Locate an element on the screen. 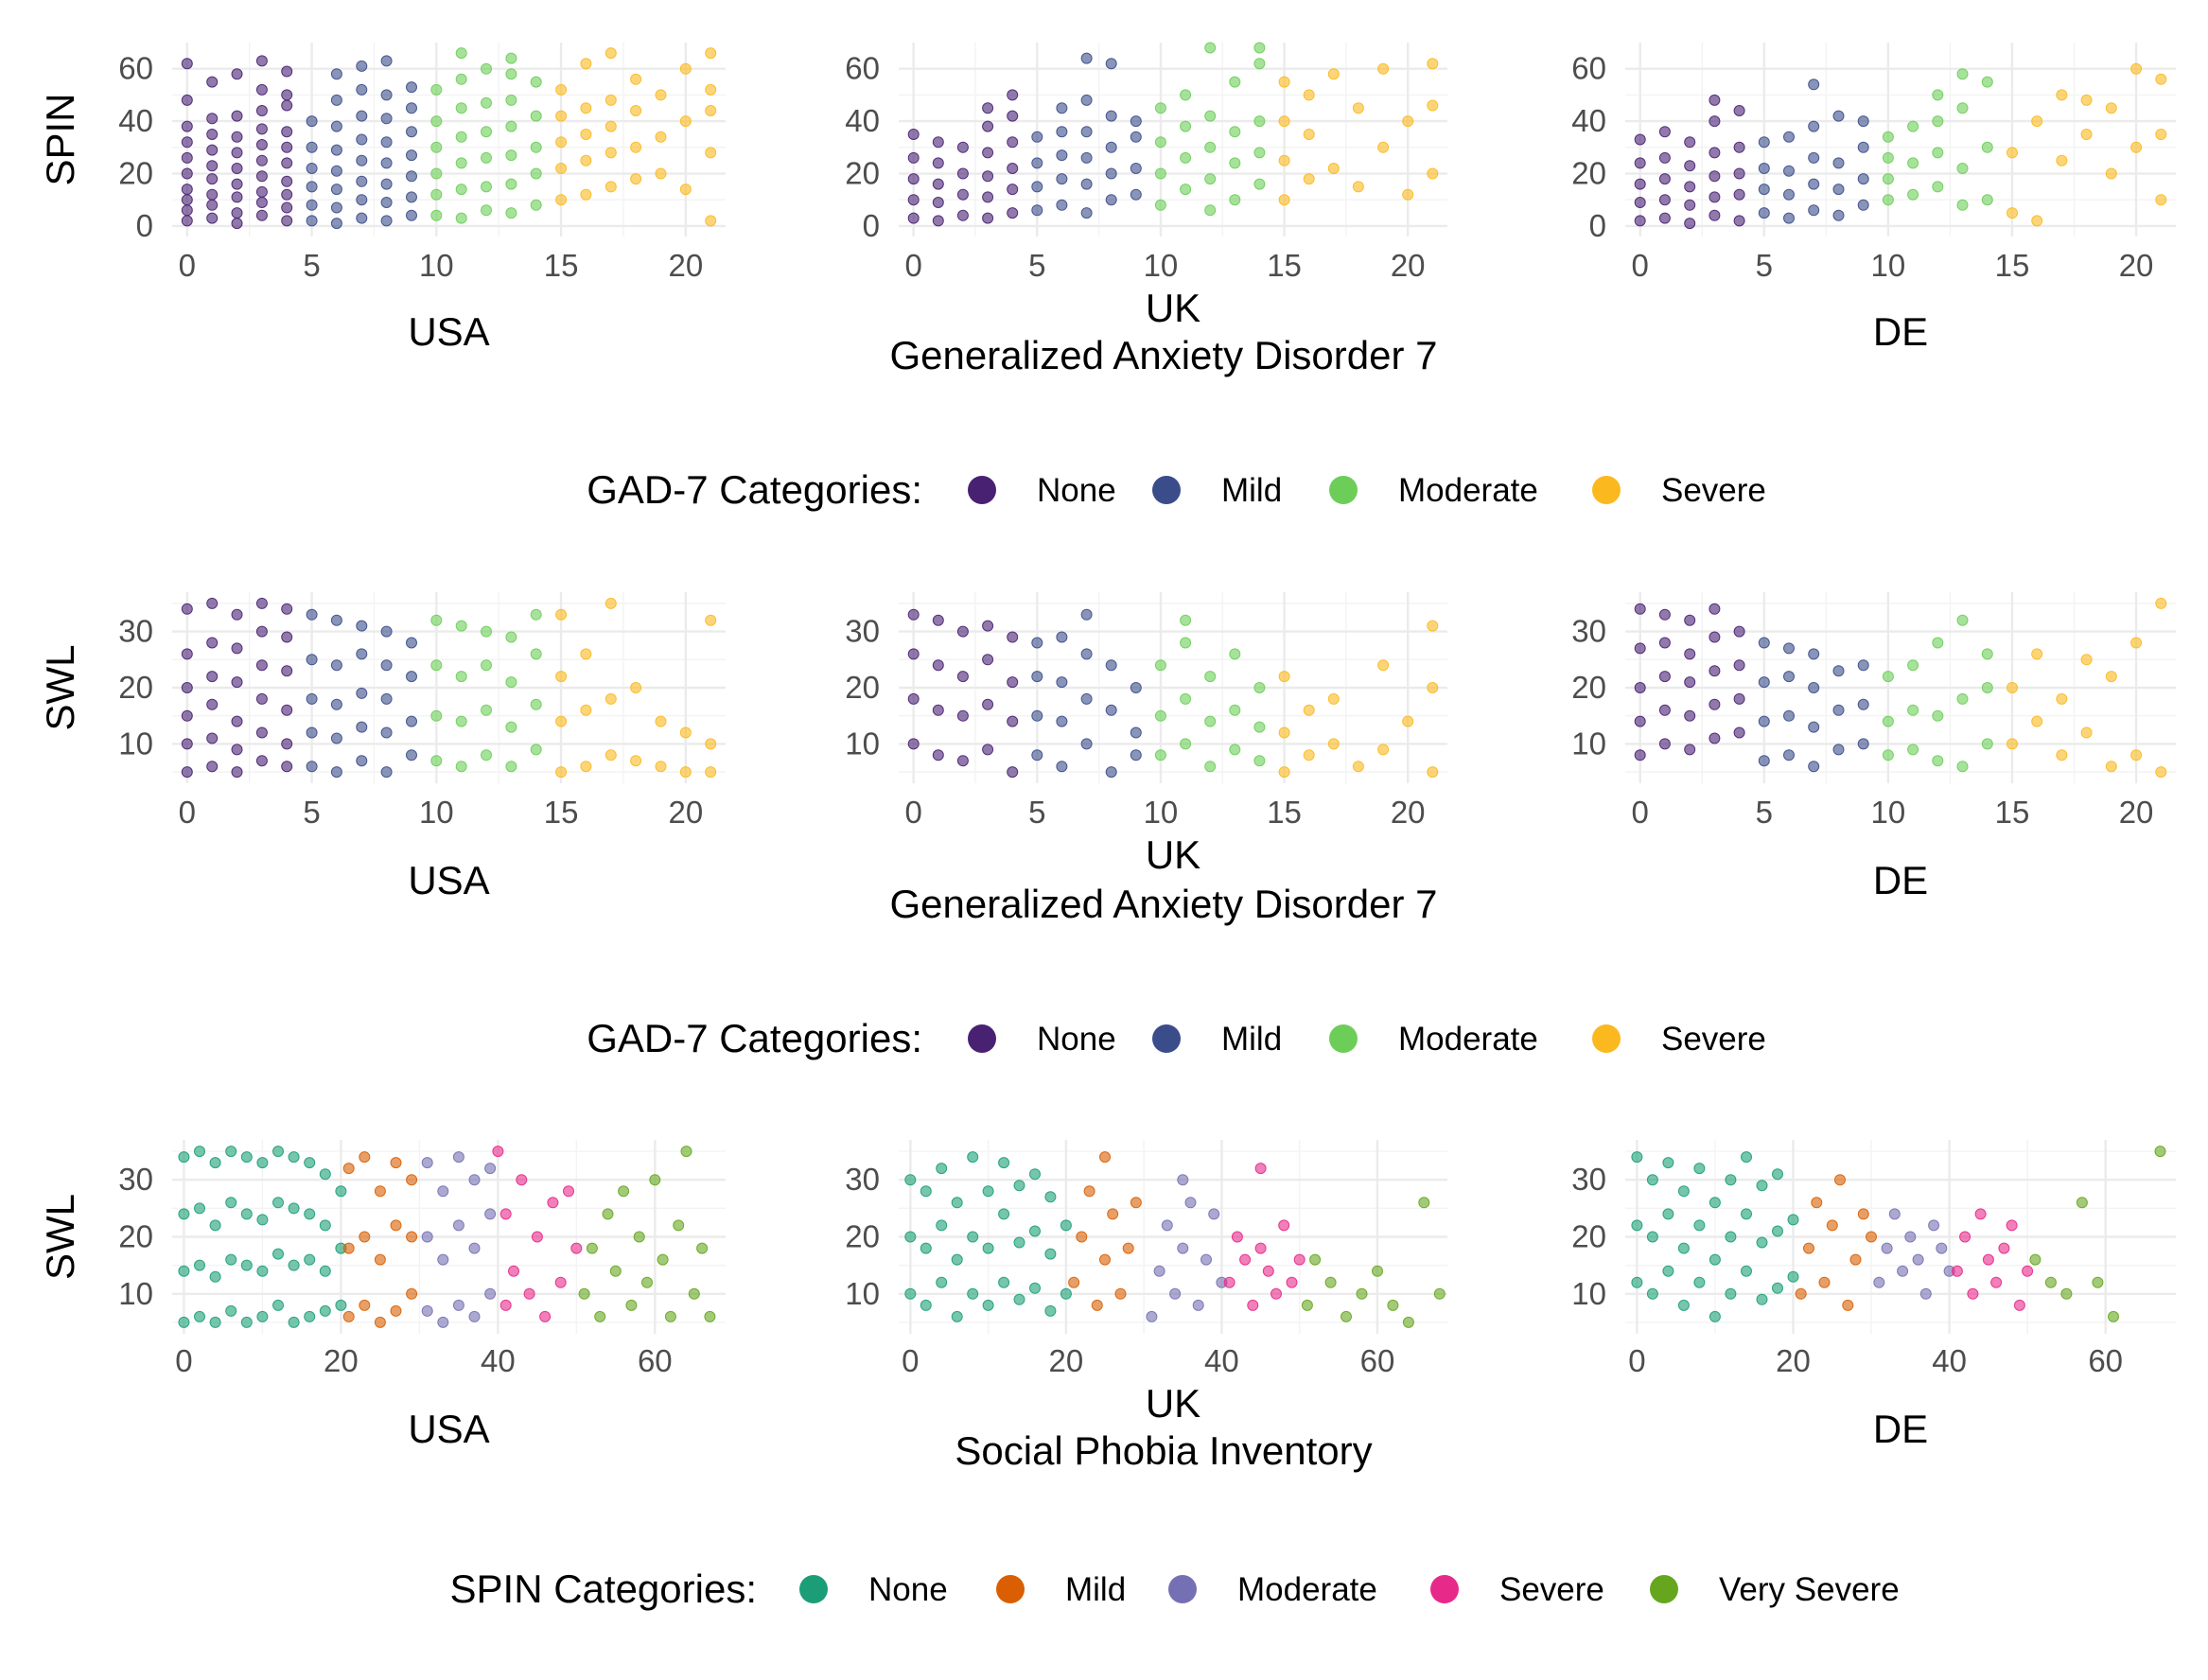  y-tick-label: 20 is located at coordinates (1588, 687).